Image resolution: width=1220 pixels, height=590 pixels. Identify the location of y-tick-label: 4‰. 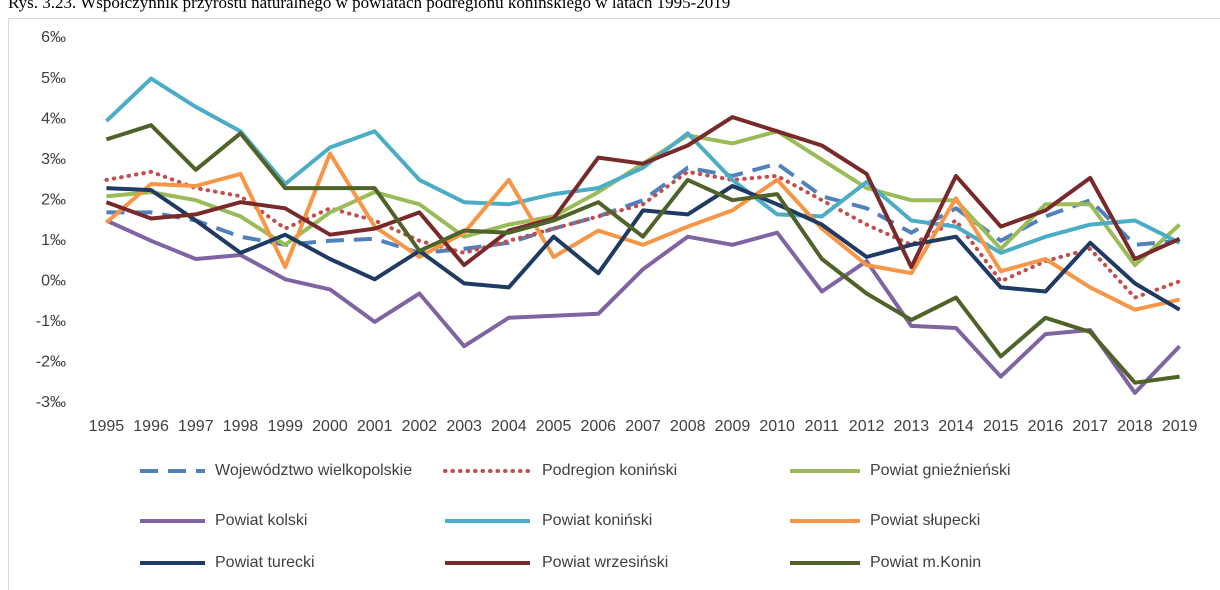
(53, 118).